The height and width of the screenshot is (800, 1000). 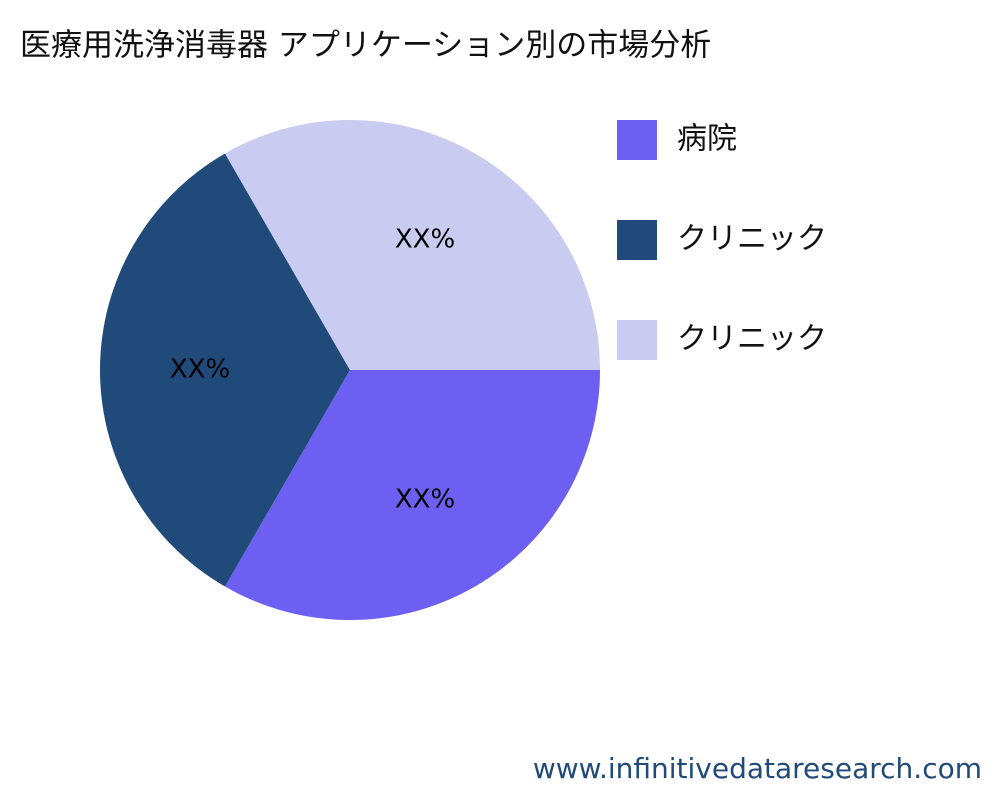 I want to click on footer: www.infinitivedataresearch.com, so click(x=757, y=768).